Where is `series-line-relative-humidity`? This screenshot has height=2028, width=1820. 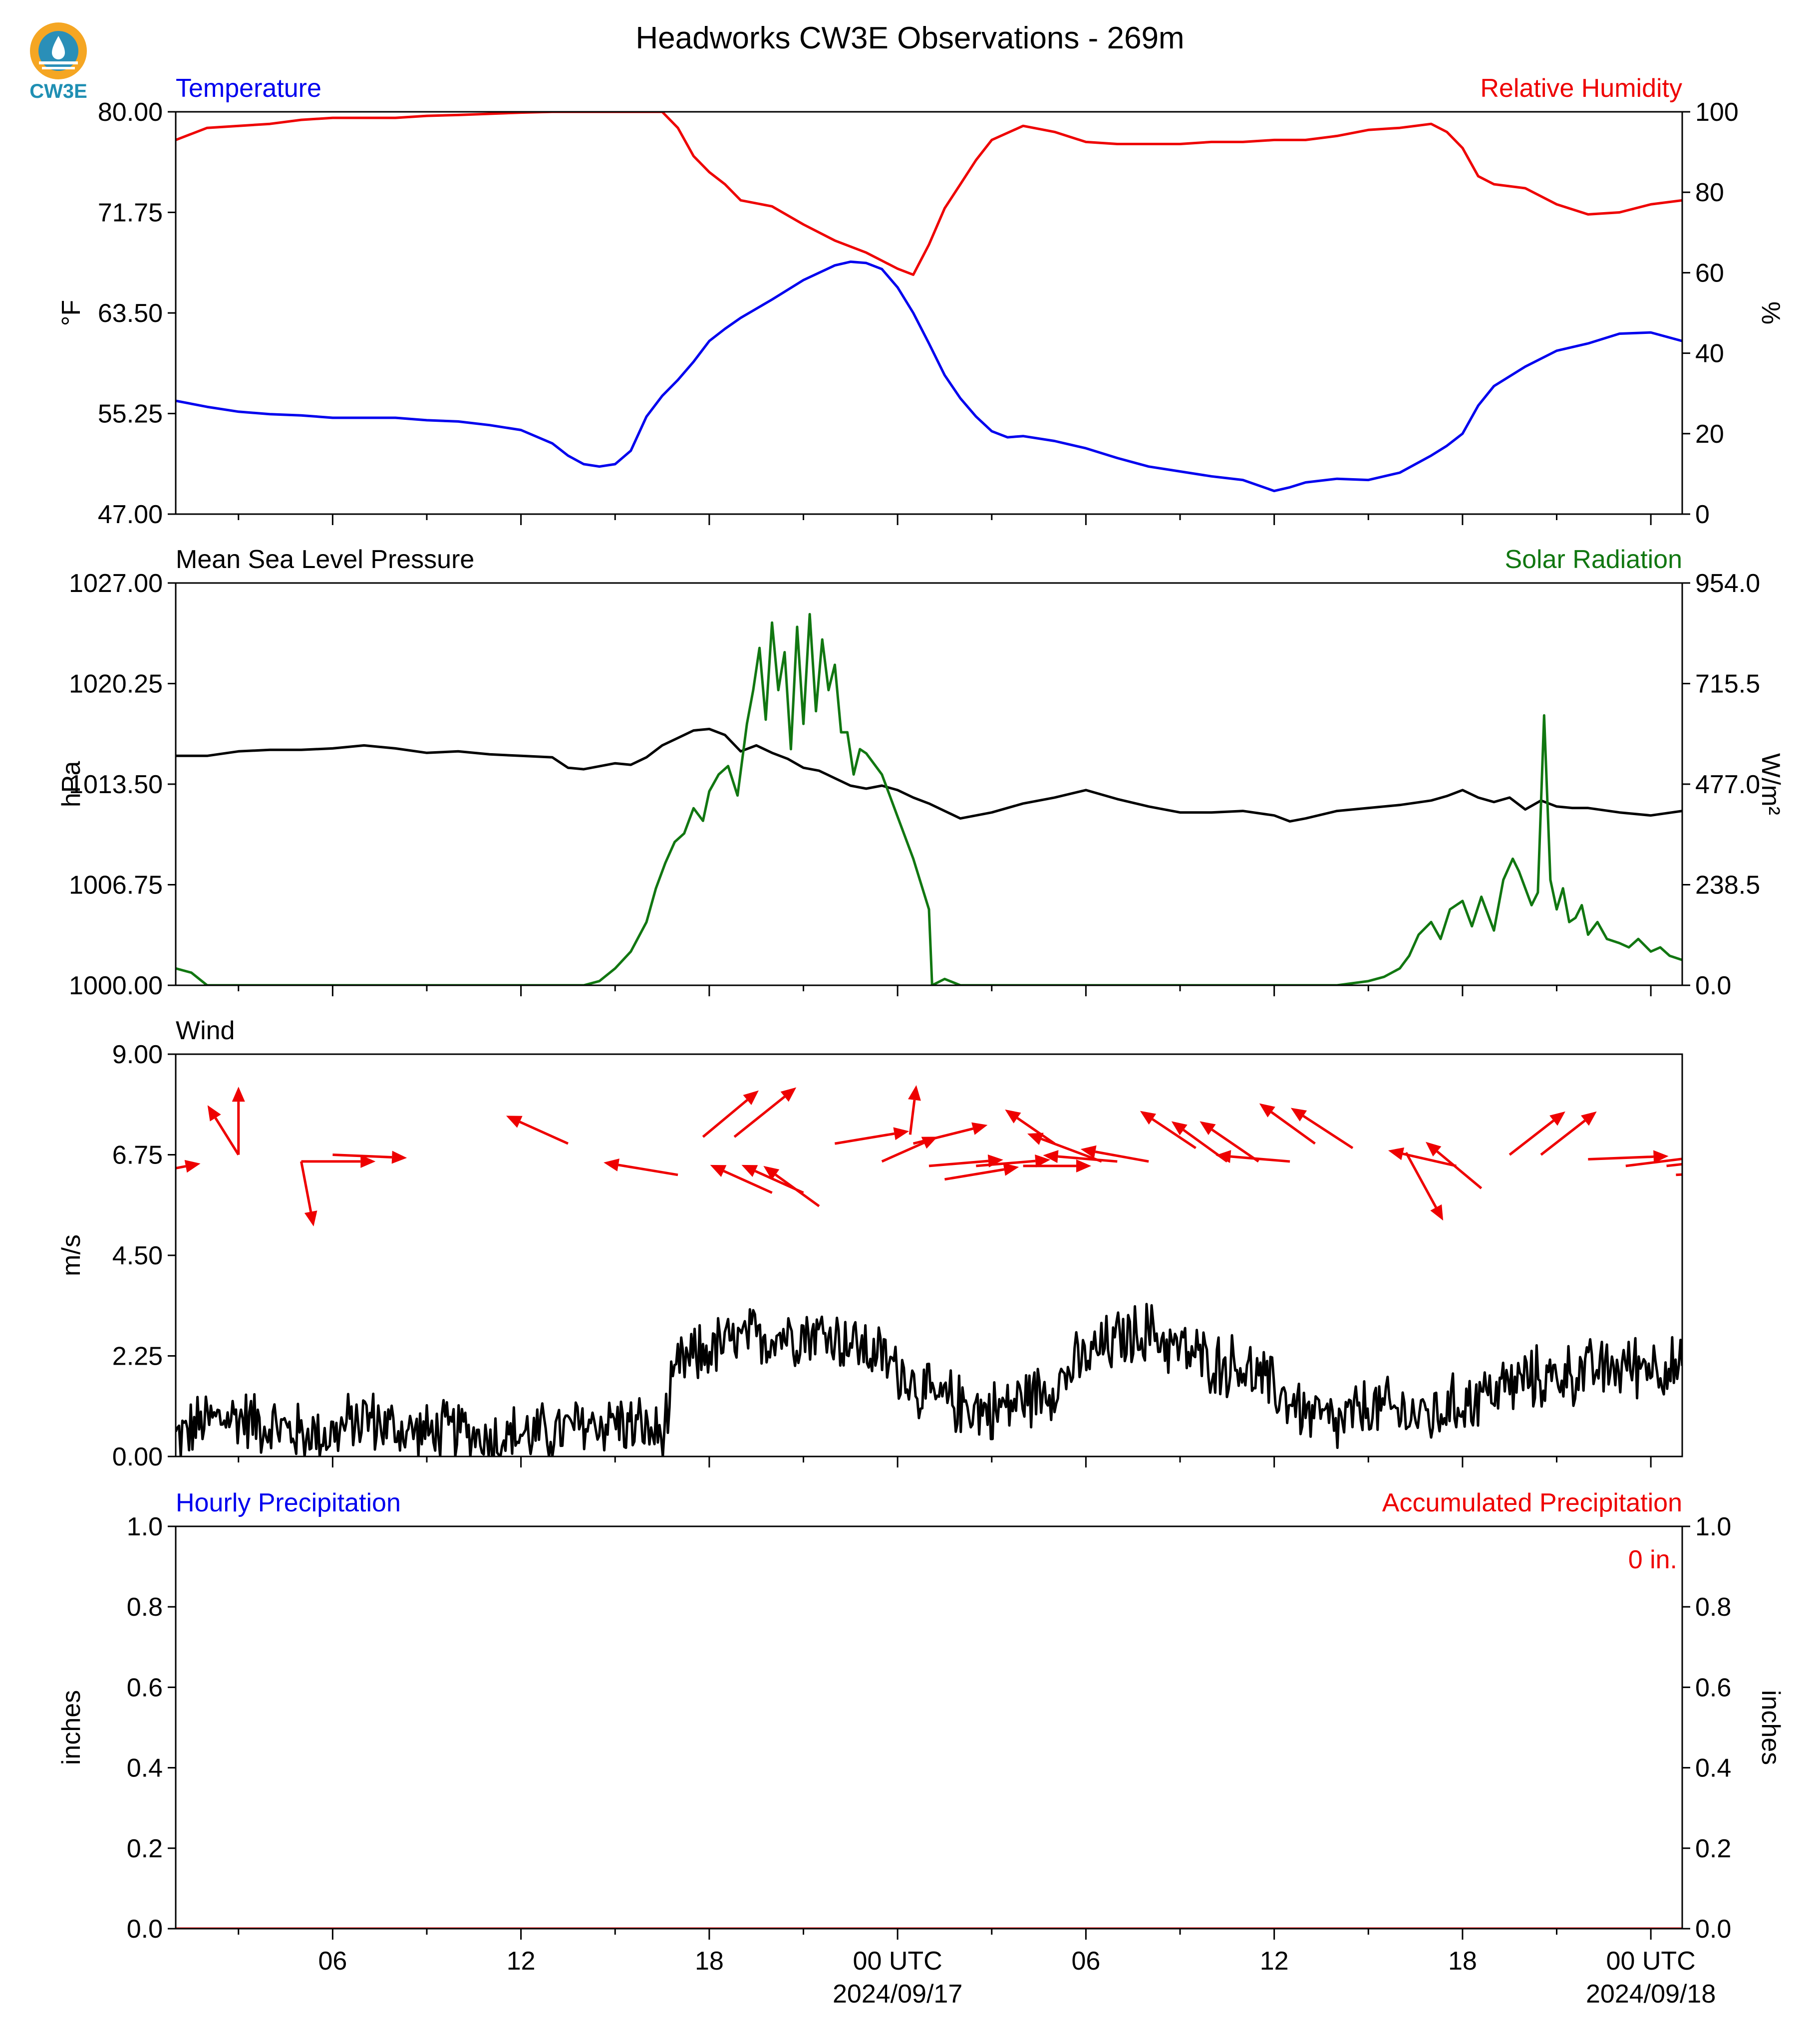
series-line-relative-humidity is located at coordinates (929, 194).